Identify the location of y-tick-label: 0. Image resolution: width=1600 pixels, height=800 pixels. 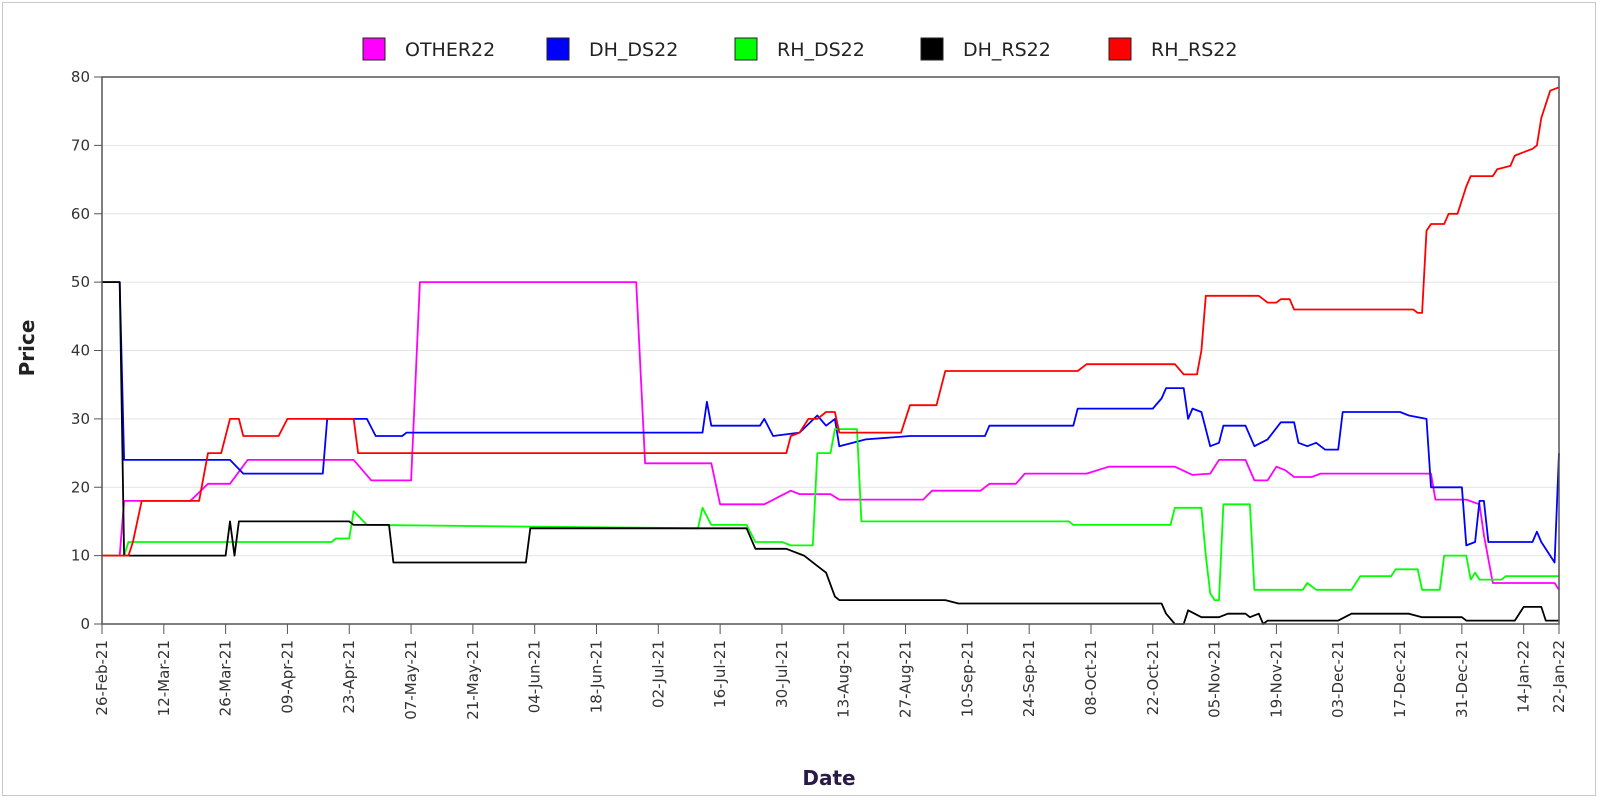
(85, 624).